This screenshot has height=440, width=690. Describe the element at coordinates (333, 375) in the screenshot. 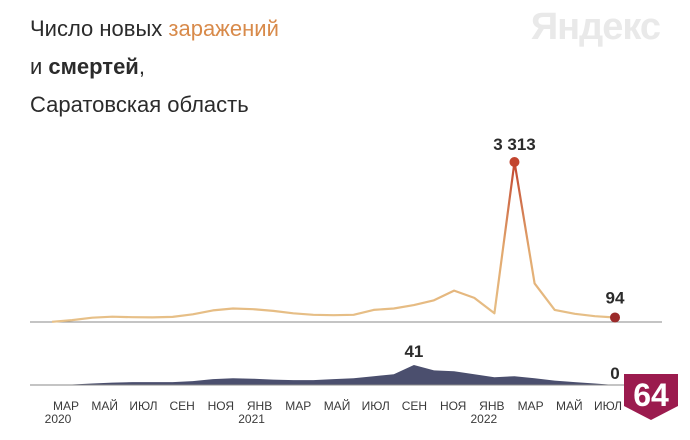

I see `deaths-series-area` at that location.